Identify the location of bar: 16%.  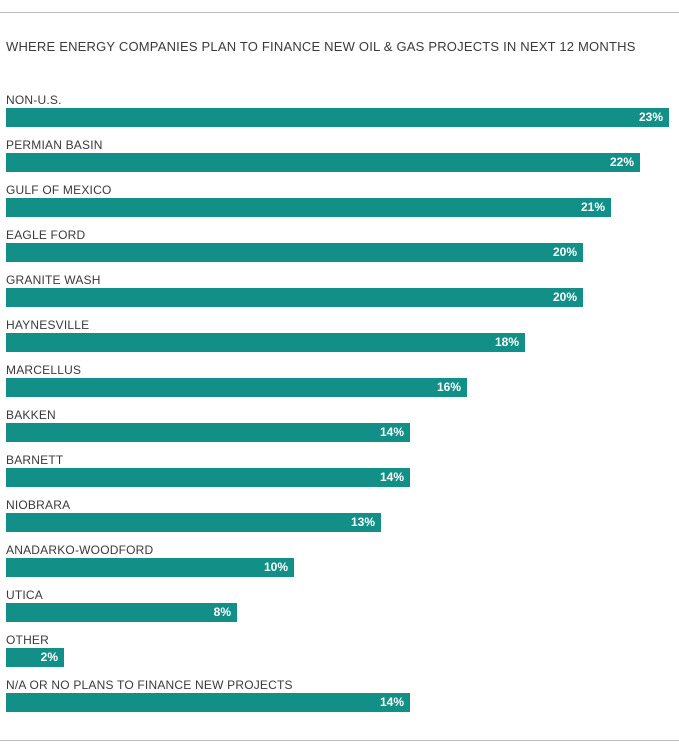
(236, 387).